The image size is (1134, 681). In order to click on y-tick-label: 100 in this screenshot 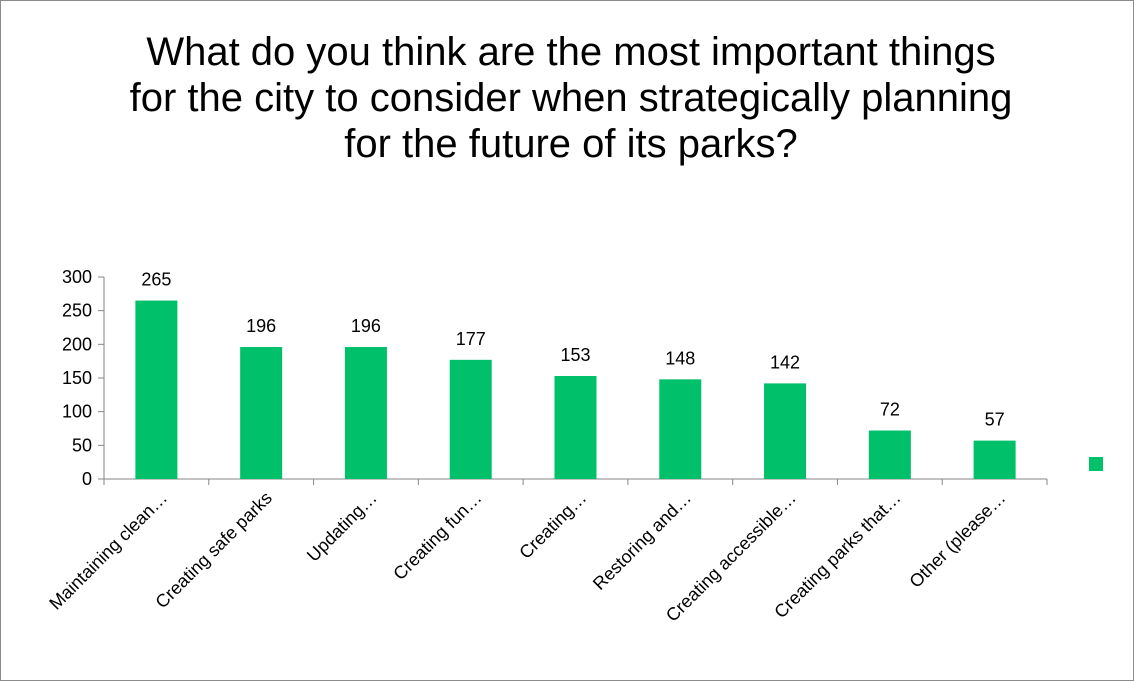, I will do `click(77, 412)`.